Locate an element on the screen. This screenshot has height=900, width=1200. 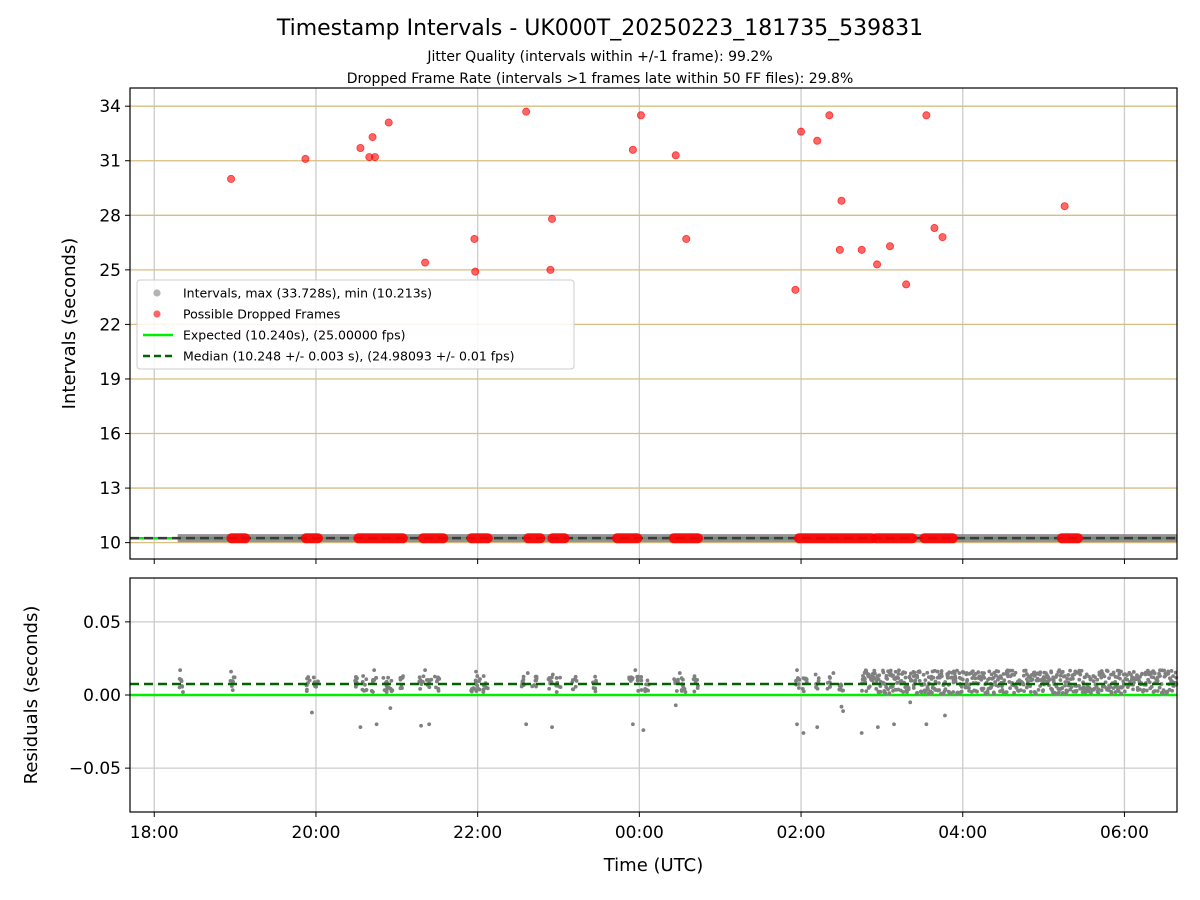
legend-entry-label: Possible Dropped Frames is located at coordinates (261, 314).